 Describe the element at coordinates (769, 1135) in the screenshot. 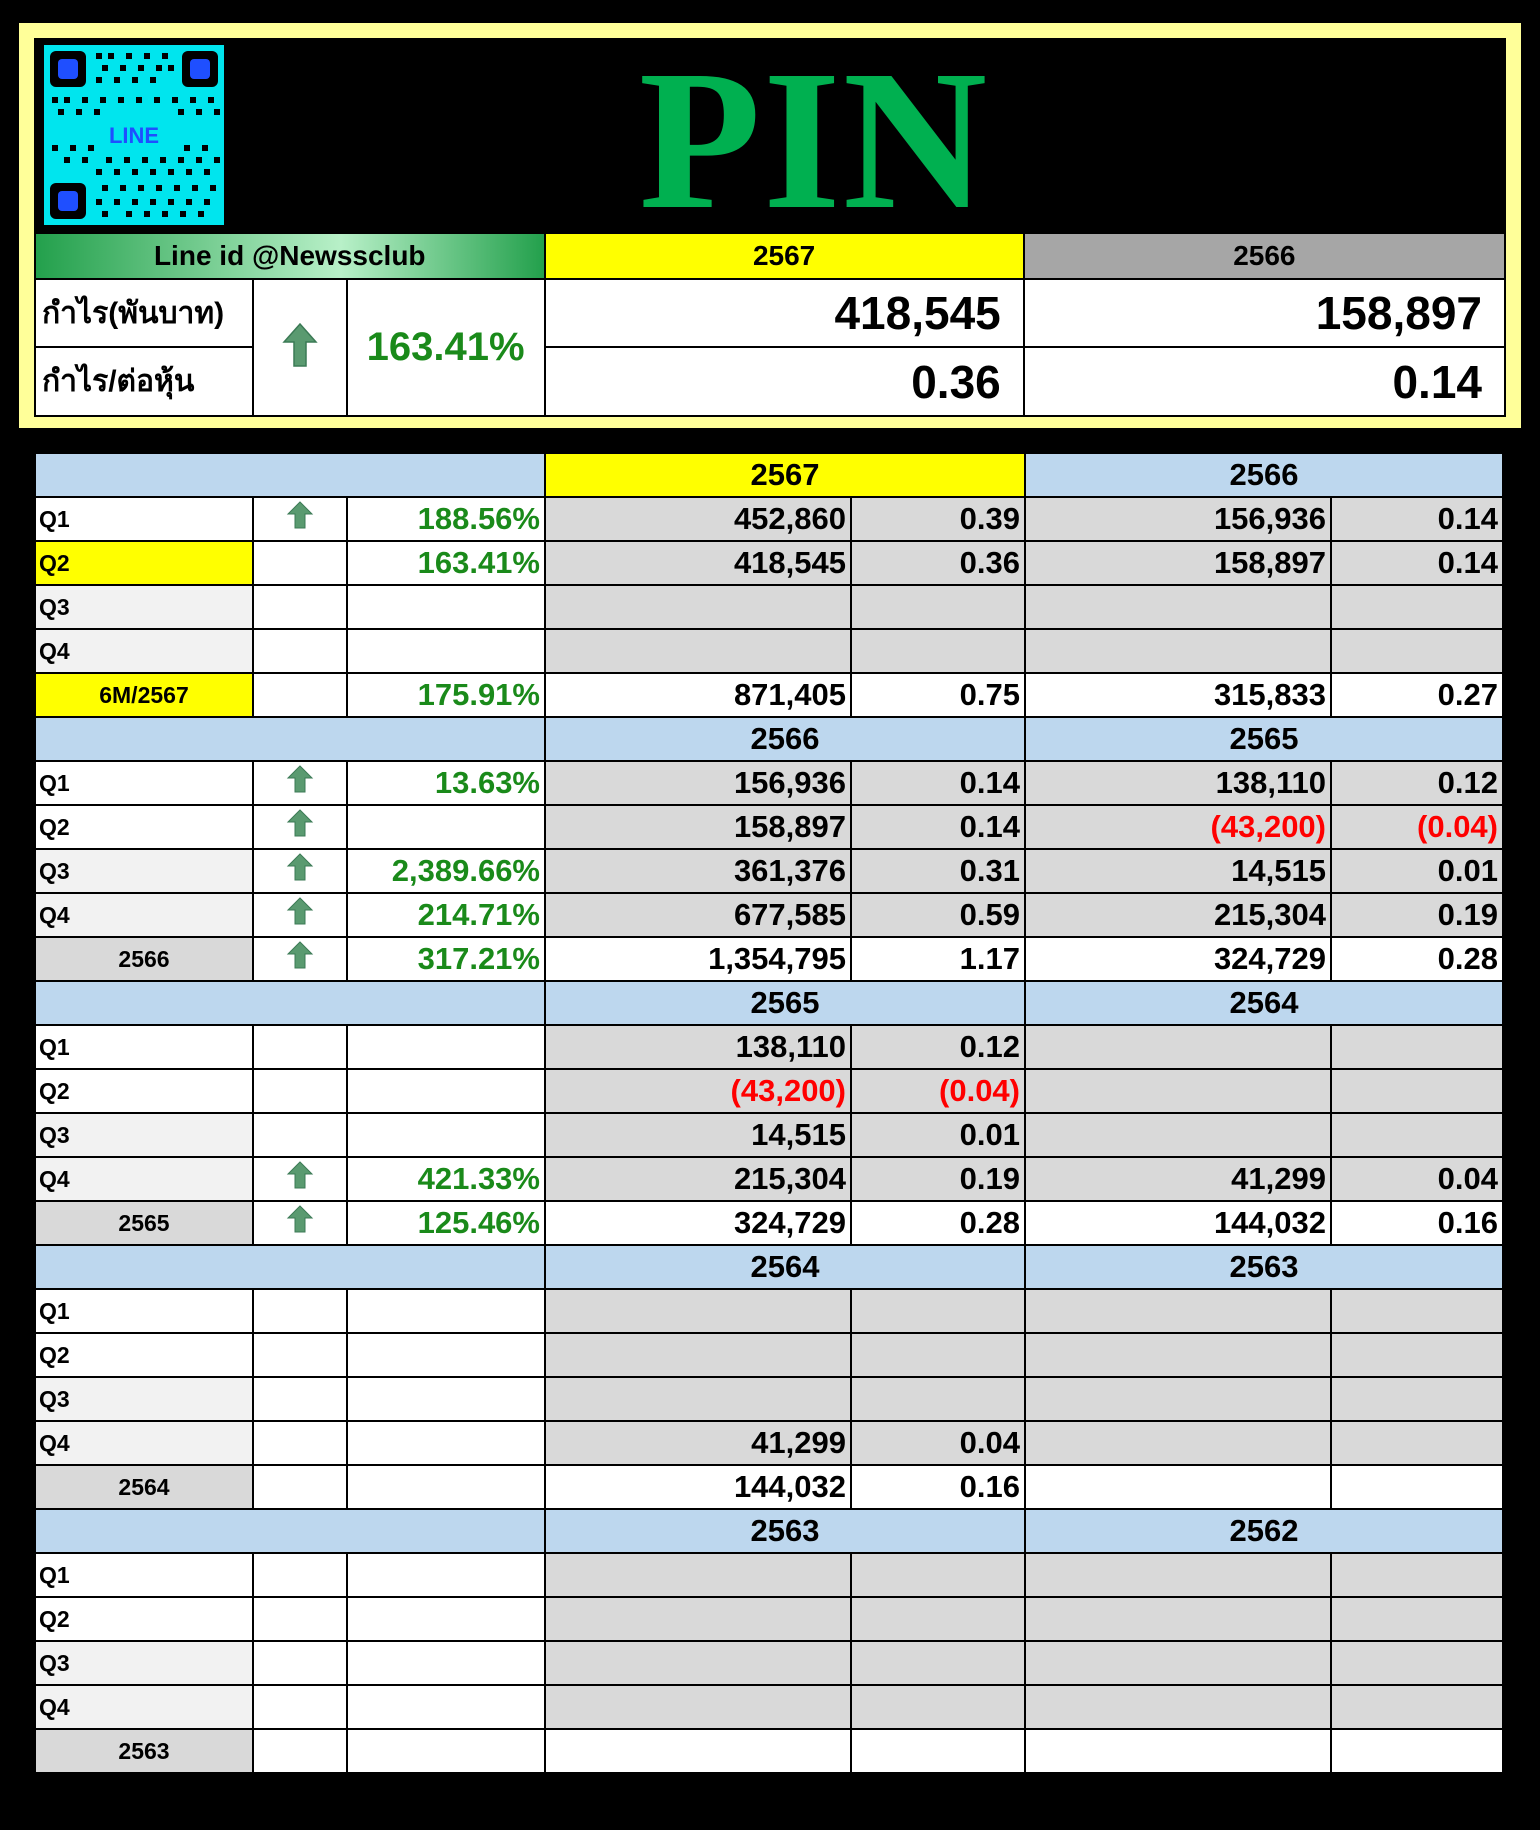

I see `quarter-row: Q3 14,515 0.01` at that location.